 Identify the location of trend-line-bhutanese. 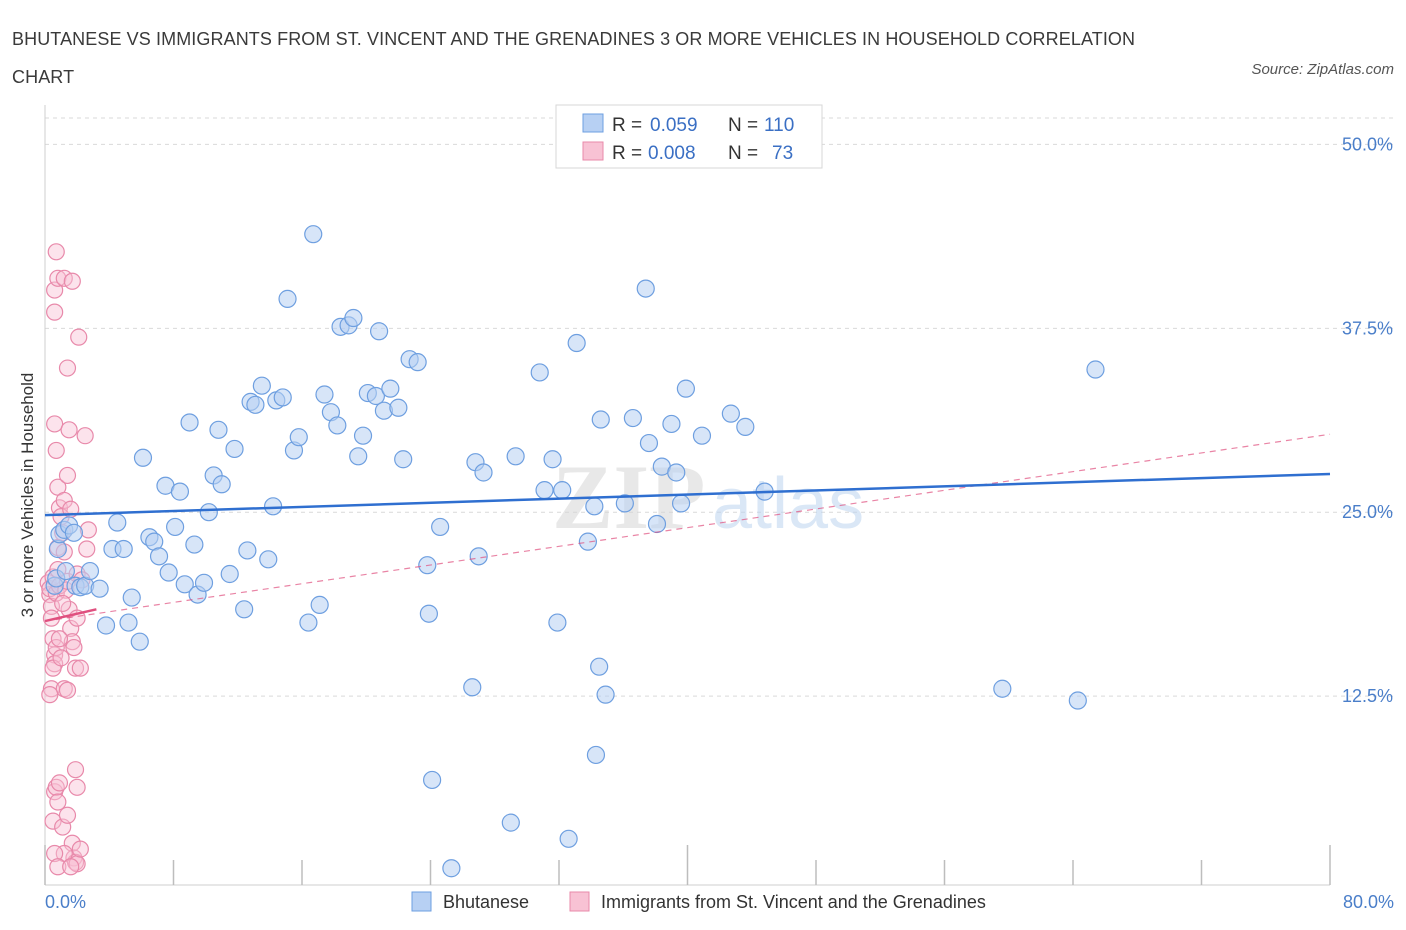
(687, 494).